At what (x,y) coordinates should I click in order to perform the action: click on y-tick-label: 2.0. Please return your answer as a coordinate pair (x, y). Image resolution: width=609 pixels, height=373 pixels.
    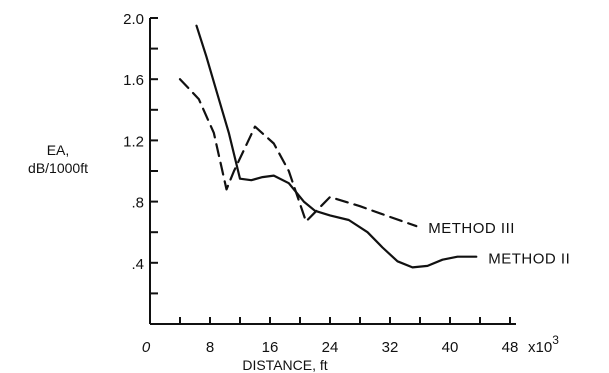
    Looking at the image, I should click on (133, 19).